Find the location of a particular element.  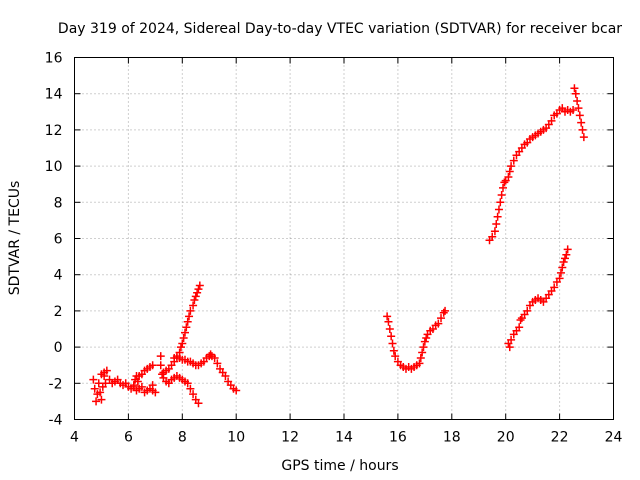

y-tick-label: 10 is located at coordinates (54, 167).